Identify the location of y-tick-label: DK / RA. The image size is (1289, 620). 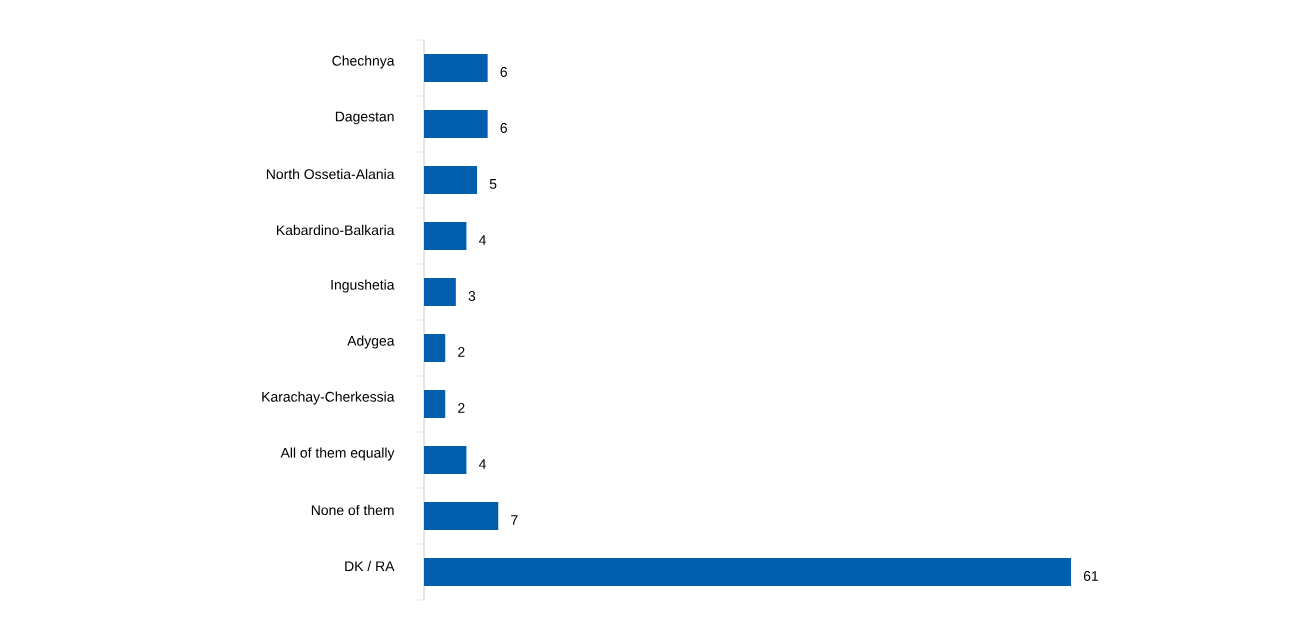
(370, 566).